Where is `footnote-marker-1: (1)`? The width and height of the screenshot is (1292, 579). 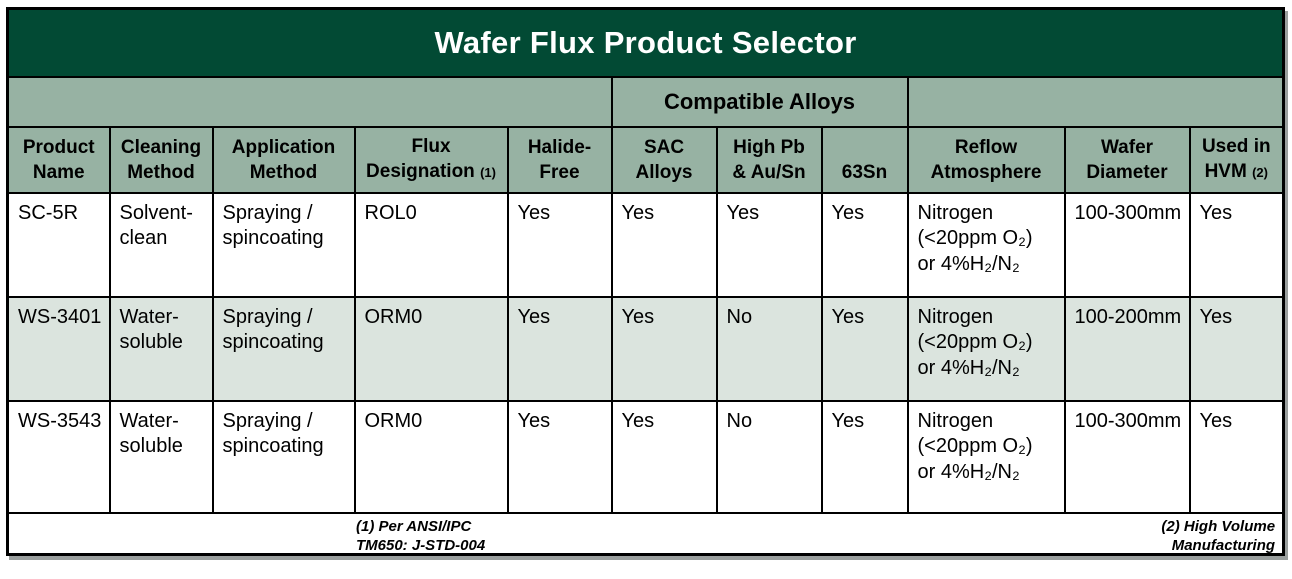 footnote-marker-1: (1) is located at coordinates (488, 172).